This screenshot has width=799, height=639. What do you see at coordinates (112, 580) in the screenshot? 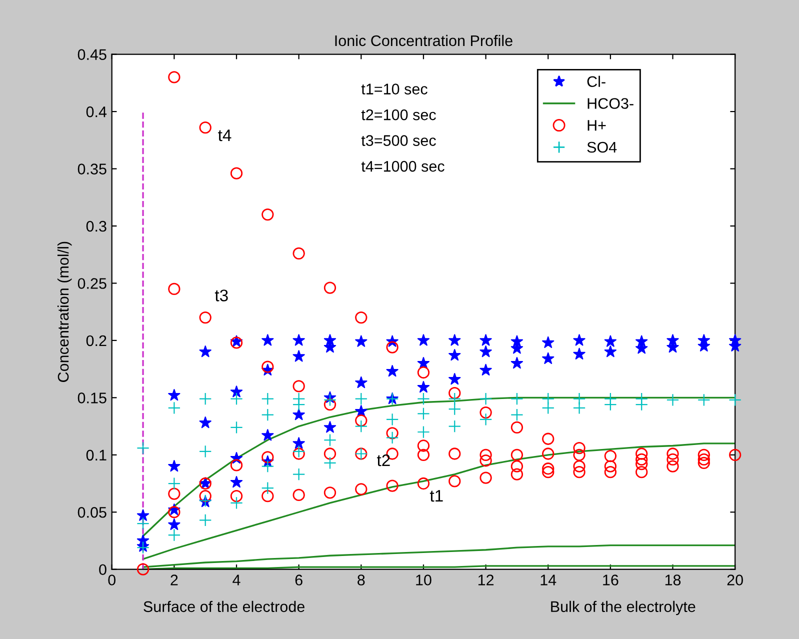
I see `x-tick-label: 0` at bounding box center [112, 580].